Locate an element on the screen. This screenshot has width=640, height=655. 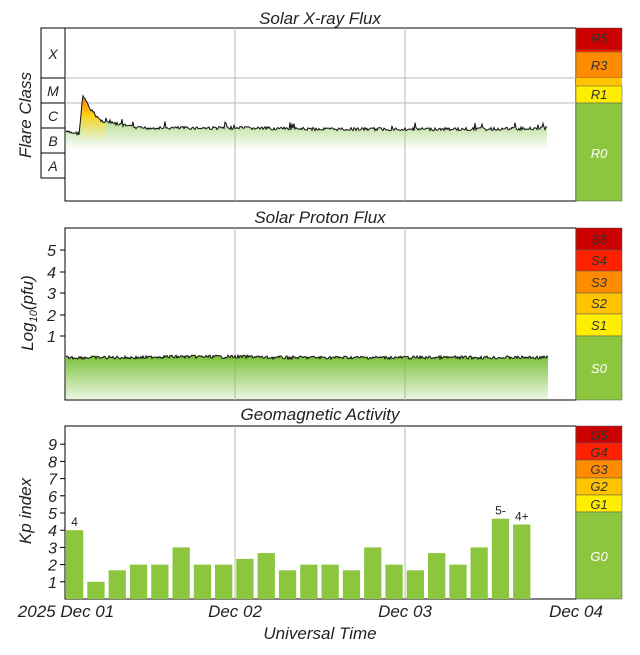
kp-tick-label: 1 is located at coordinates (52, 583).